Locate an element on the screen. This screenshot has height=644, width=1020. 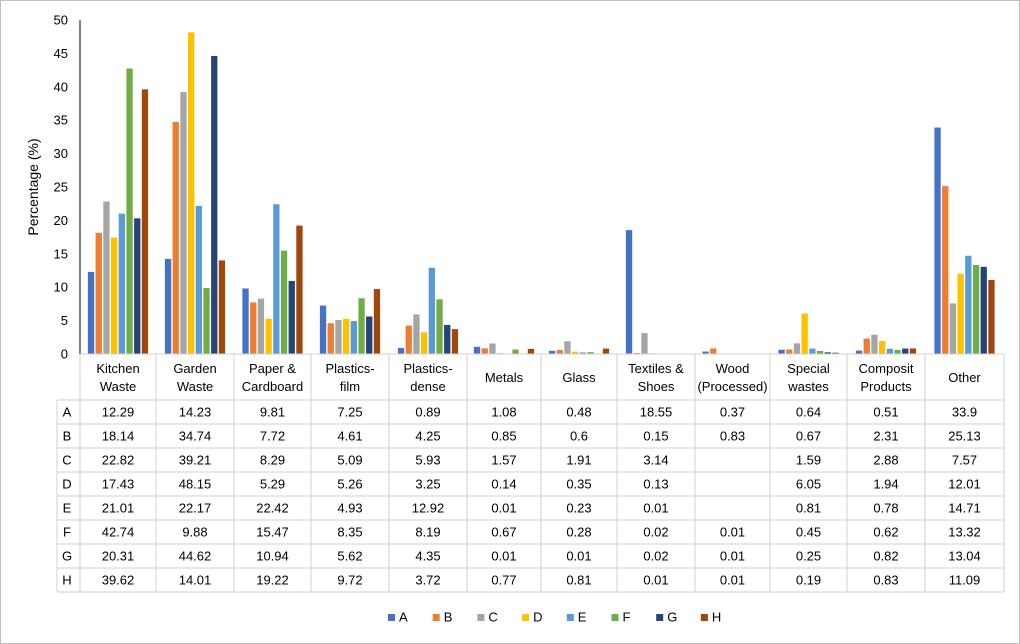
table-cell-value: 0.14 is located at coordinates (503, 484).